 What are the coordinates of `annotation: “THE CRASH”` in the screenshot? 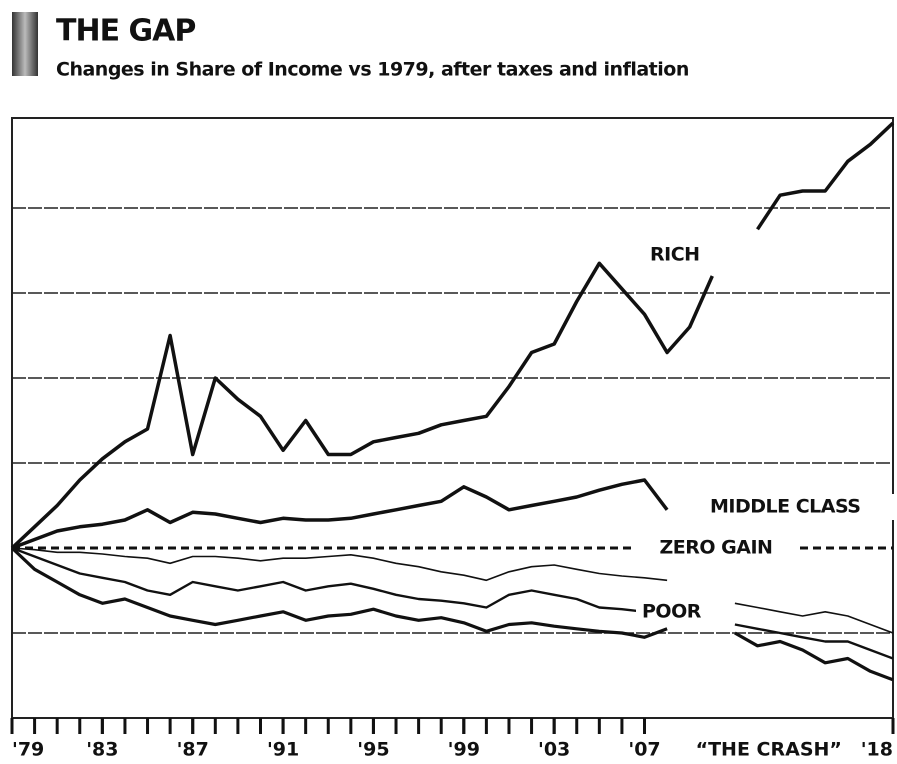 It's located at (769, 750).